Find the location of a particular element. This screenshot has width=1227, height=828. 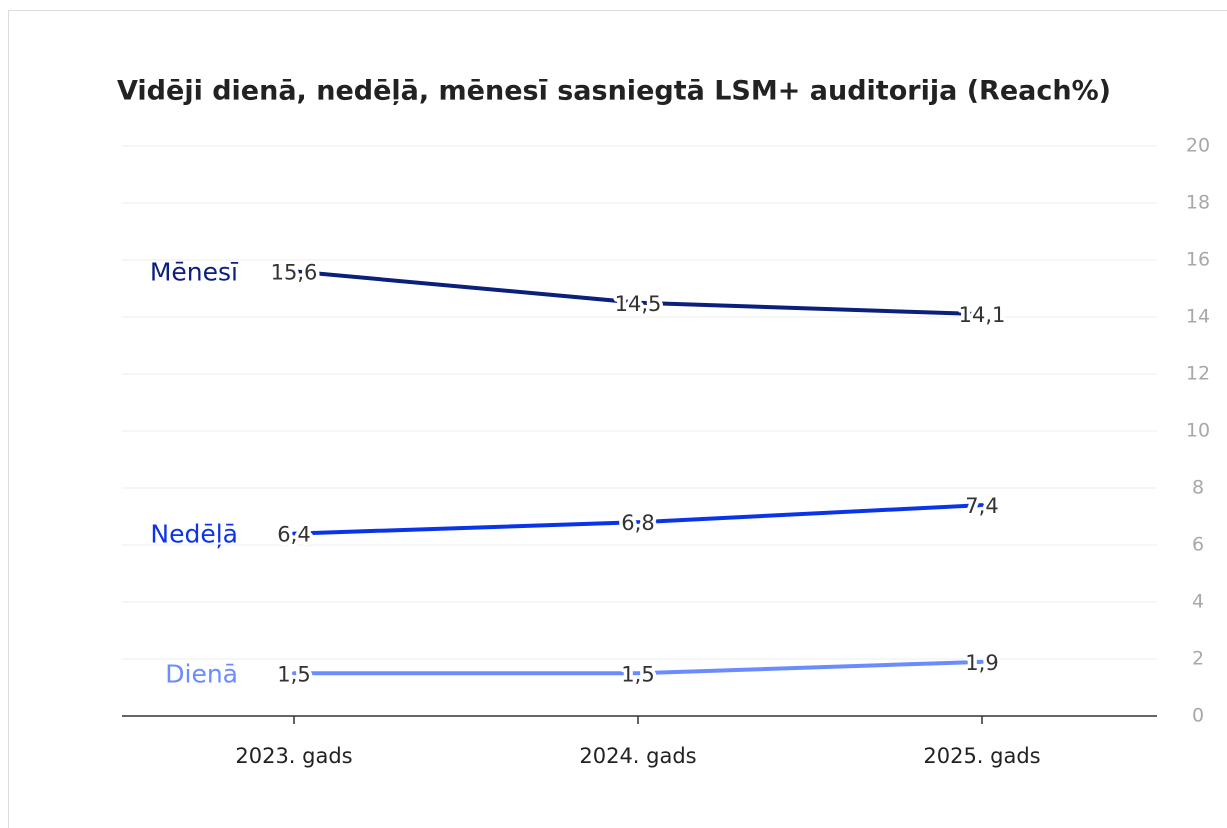

y-tick-label: 18 is located at coordinates (1198, 203).